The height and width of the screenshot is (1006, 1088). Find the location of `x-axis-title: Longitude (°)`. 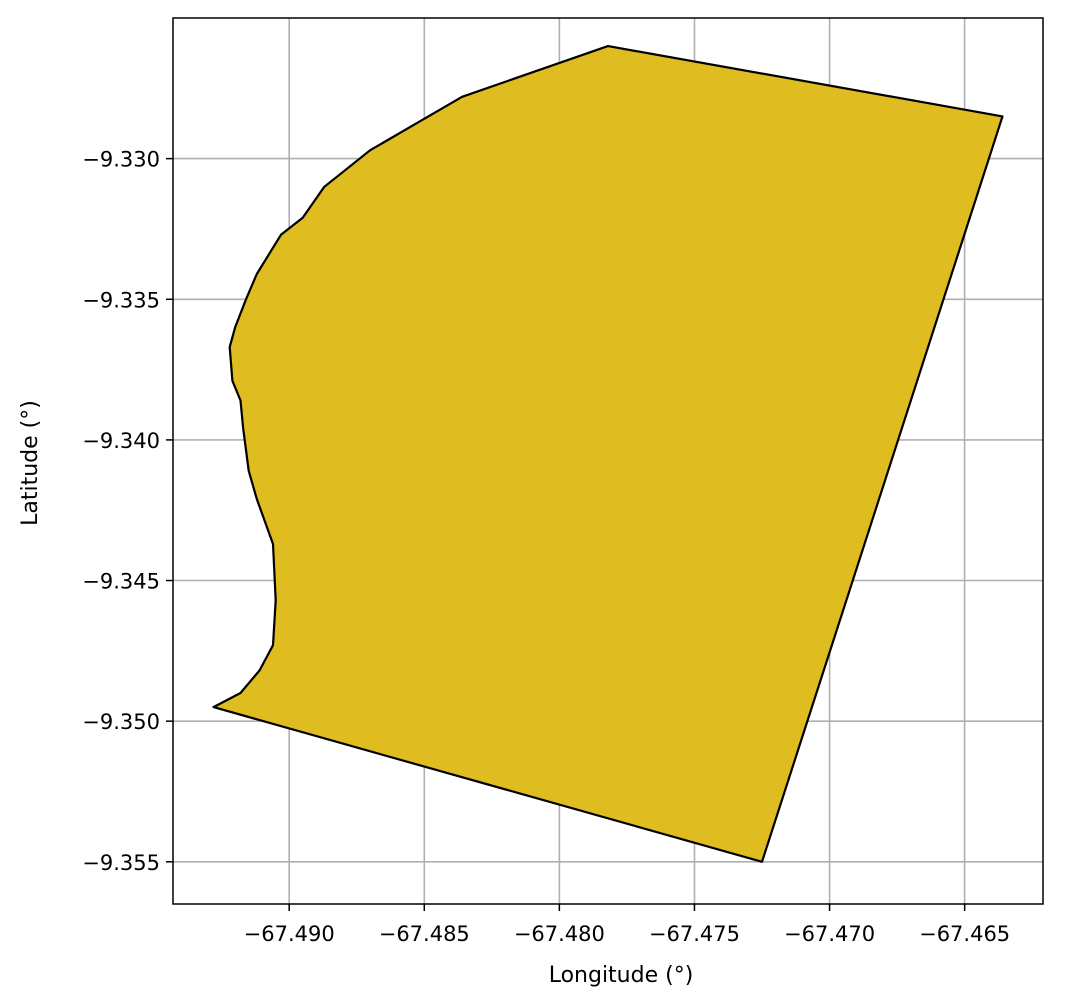

x-axis-title: Longitude (°) is located at coordinates (621, 975).